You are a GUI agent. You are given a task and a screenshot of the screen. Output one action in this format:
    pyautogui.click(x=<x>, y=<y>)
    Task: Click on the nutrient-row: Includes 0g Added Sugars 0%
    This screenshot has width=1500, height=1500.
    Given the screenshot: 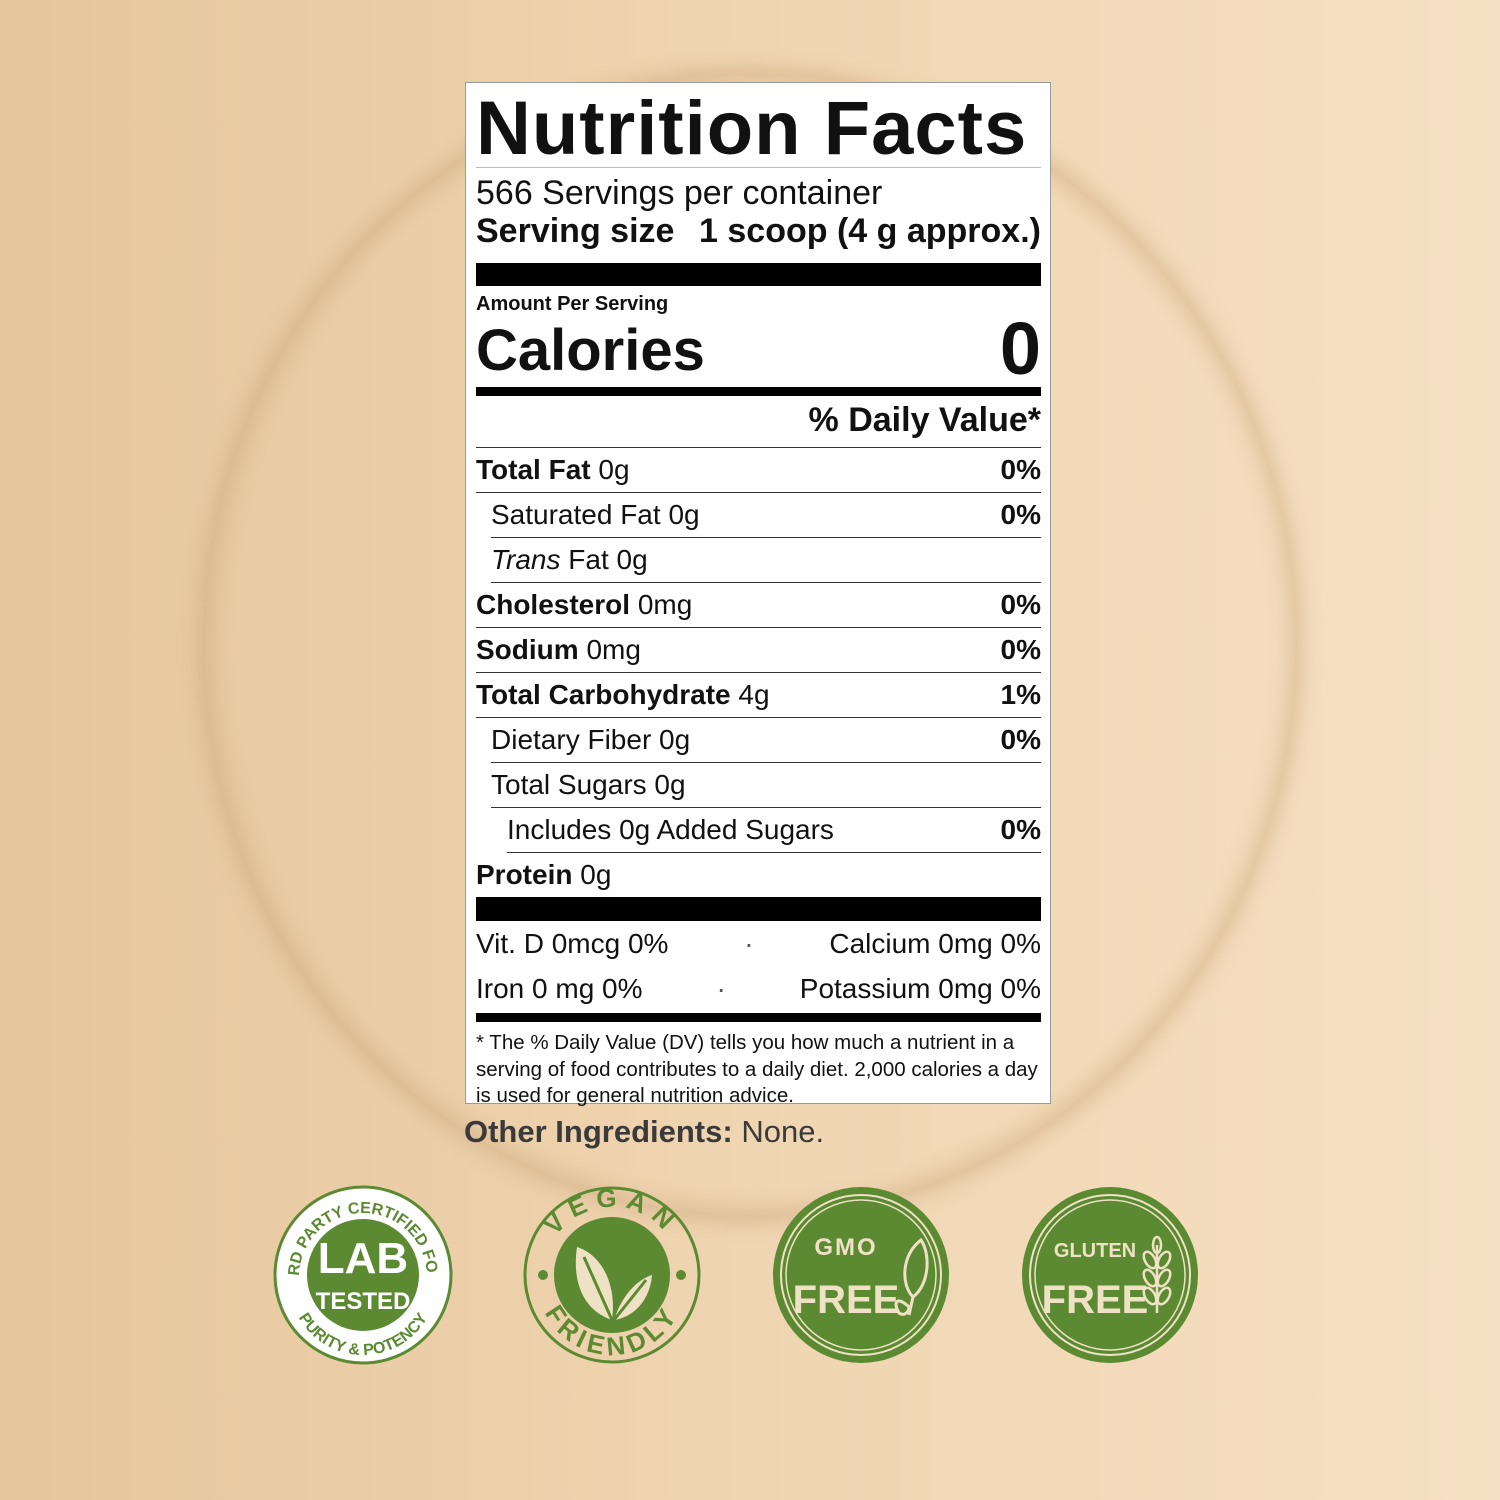 What is the action you would take?
    pyautogui.click(x=774, y=830)
    